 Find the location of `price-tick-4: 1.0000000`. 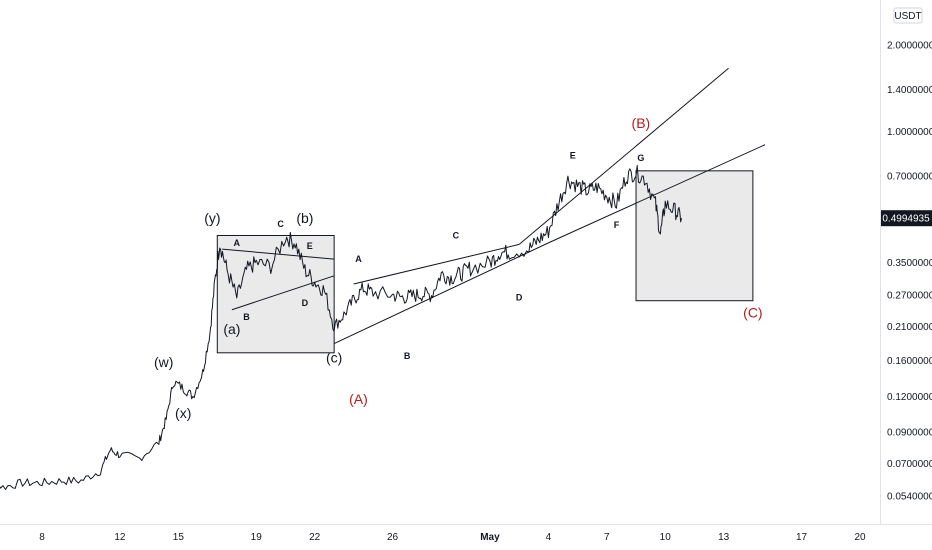

price-tick-4: 1.0000000 is located at coordinates (909, 132).